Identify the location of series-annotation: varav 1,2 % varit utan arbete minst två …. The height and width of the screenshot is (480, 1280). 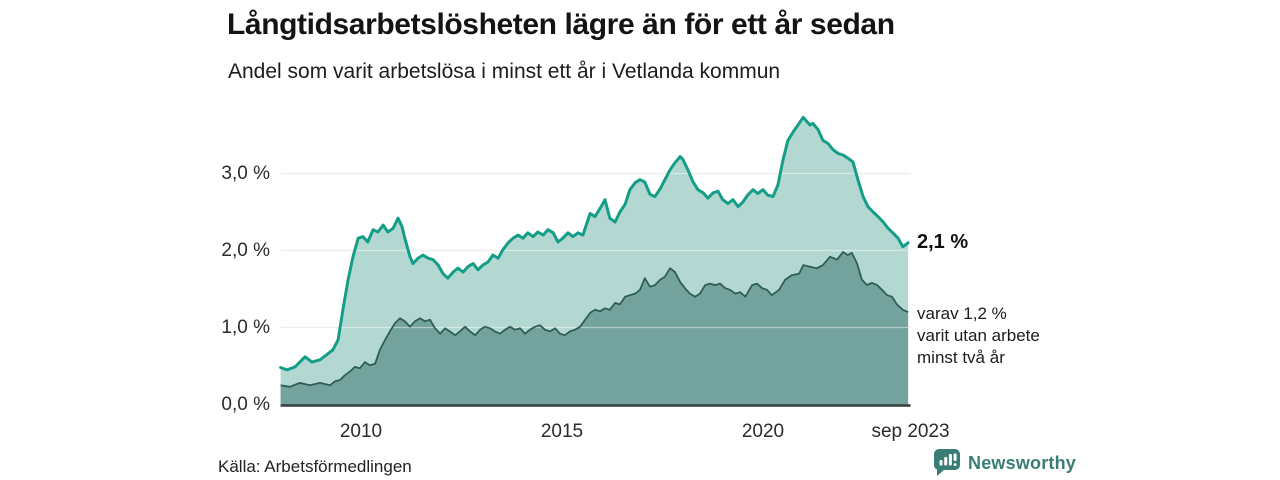
(978, 336).